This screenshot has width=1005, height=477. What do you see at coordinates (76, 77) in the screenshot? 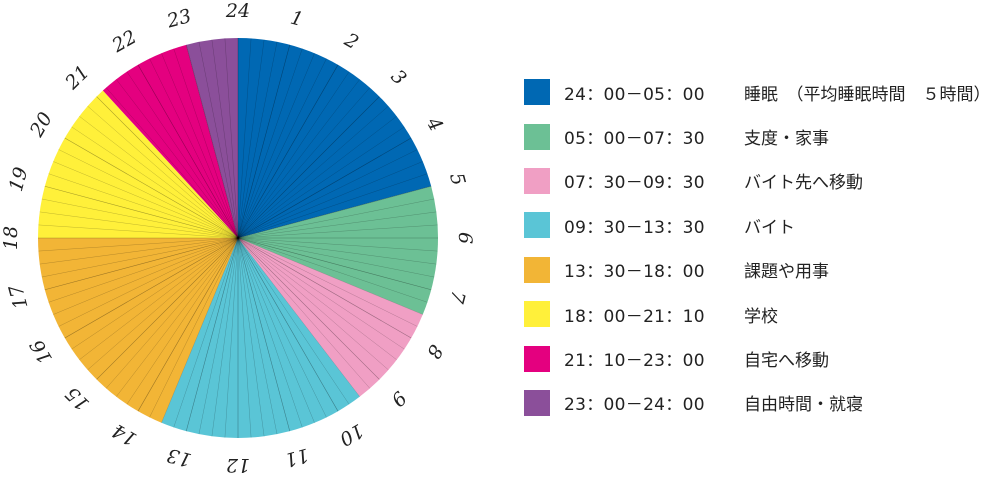
I see `hour-tick-label: 21` at bounding box center [76, 77].